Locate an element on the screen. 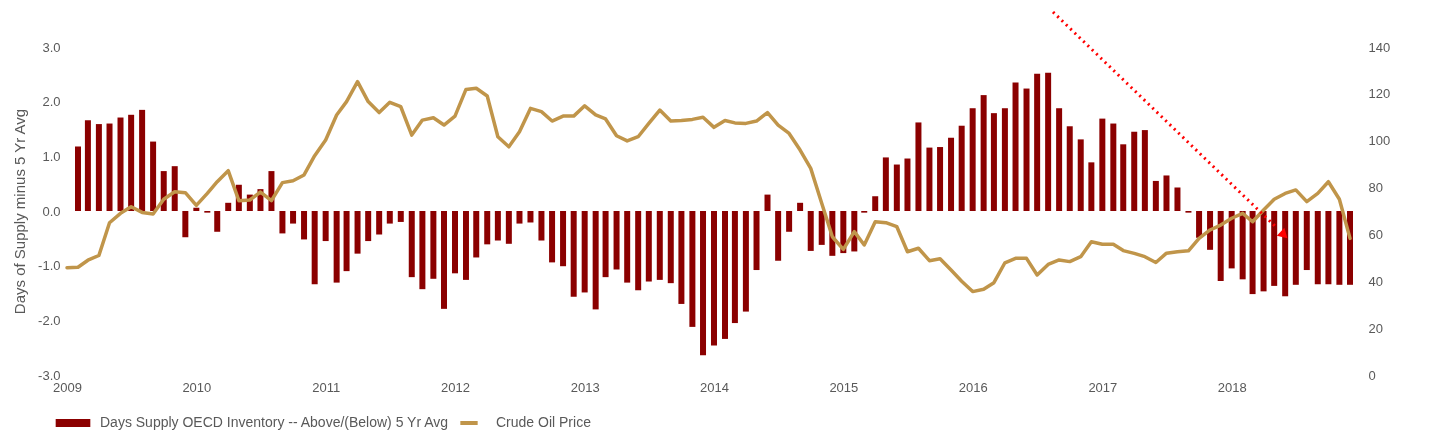 Image resolution: width=1440 pixels, height=448 pixels. x-tick-label: 2015 is located at coordinates (844, 387).